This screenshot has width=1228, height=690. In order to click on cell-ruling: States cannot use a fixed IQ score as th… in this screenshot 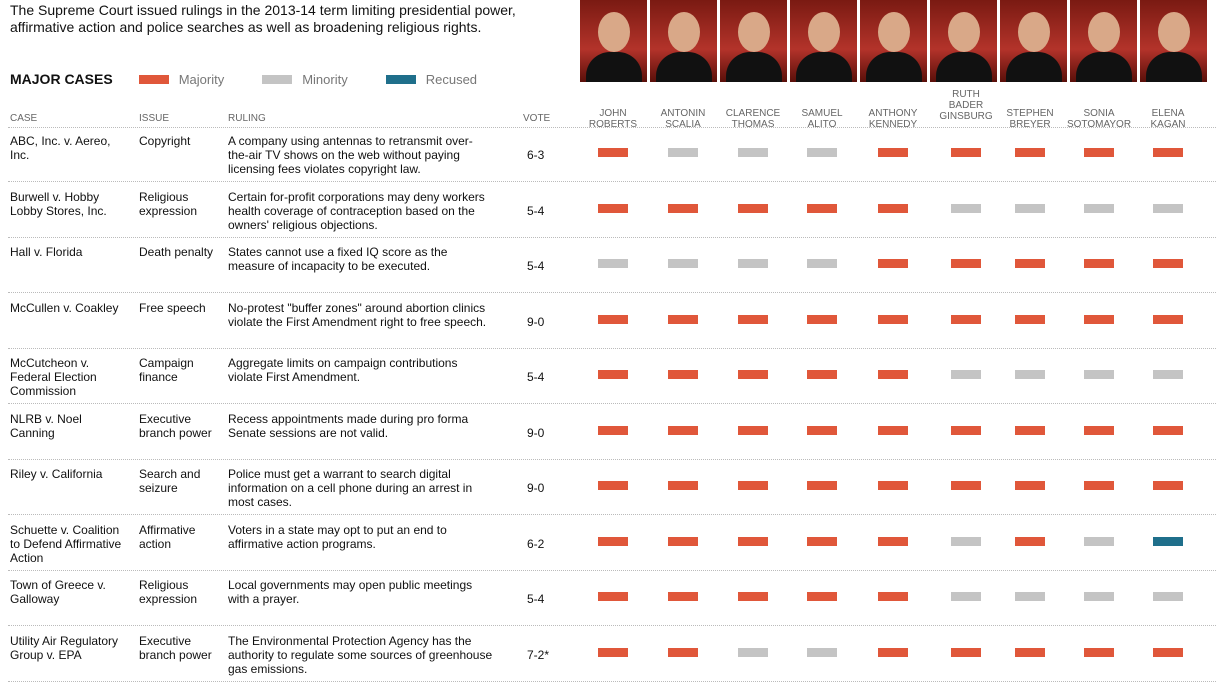, I will do `click(338, 259)`.